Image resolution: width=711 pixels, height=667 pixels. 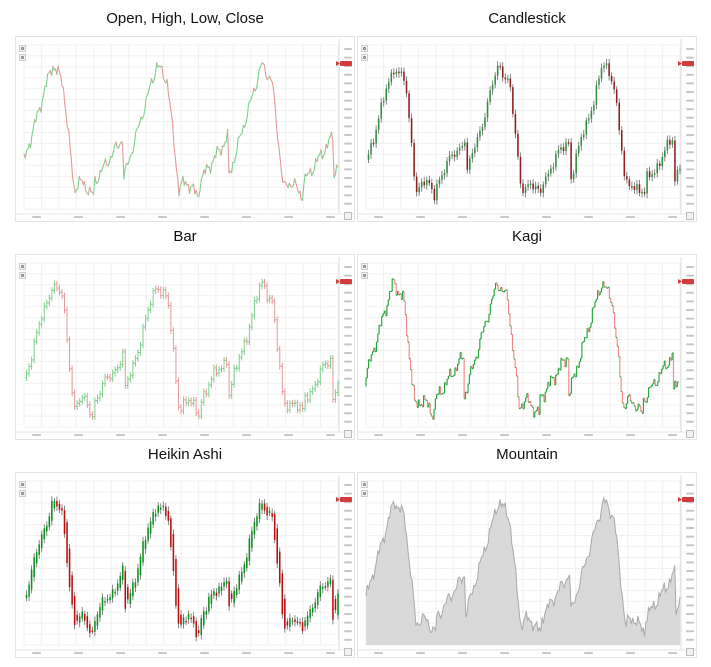 I want to click on price-tag-pointer, so click(x=680, y=63).